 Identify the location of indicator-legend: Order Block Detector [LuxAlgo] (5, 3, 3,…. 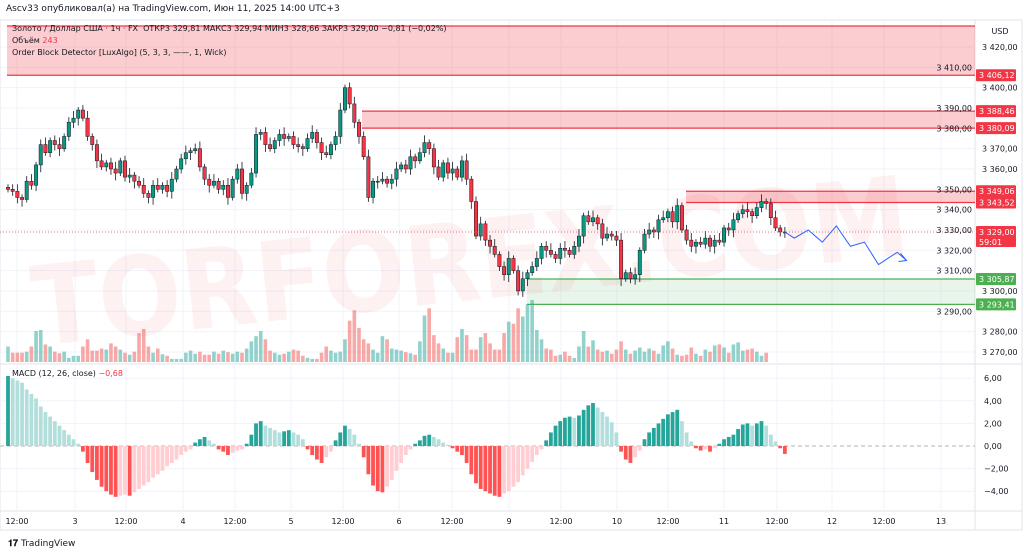
(119, 52).